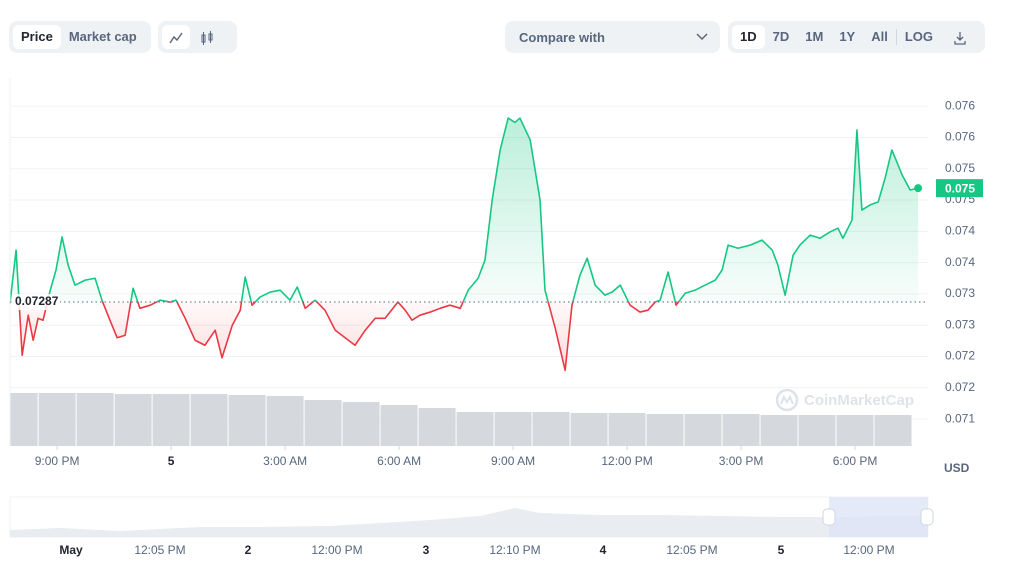 The width and height of the screenshot is (1011, 588). What do you see at coordinates (960, 168) in the screenshot?
I see `y-tick-label: 0.075` at bounding box center [960, 168].